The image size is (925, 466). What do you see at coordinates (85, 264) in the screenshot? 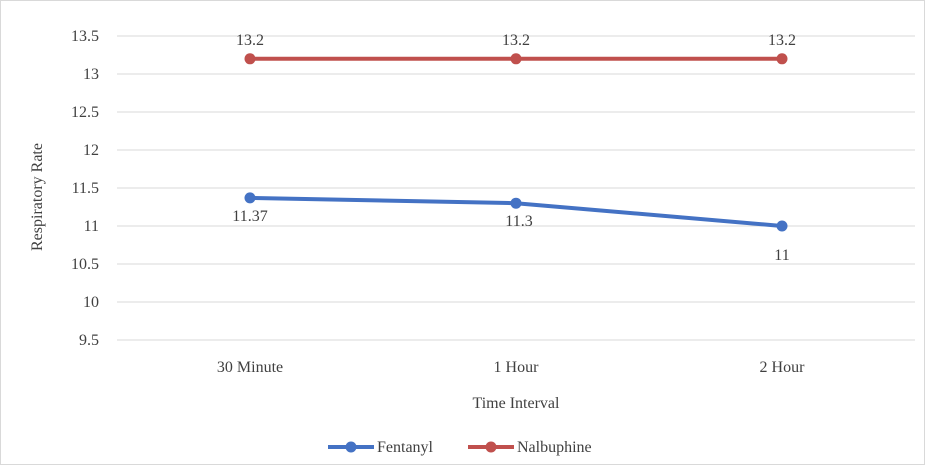
I see `y-tick-label: 10.5` at bounding box center [85, 264].